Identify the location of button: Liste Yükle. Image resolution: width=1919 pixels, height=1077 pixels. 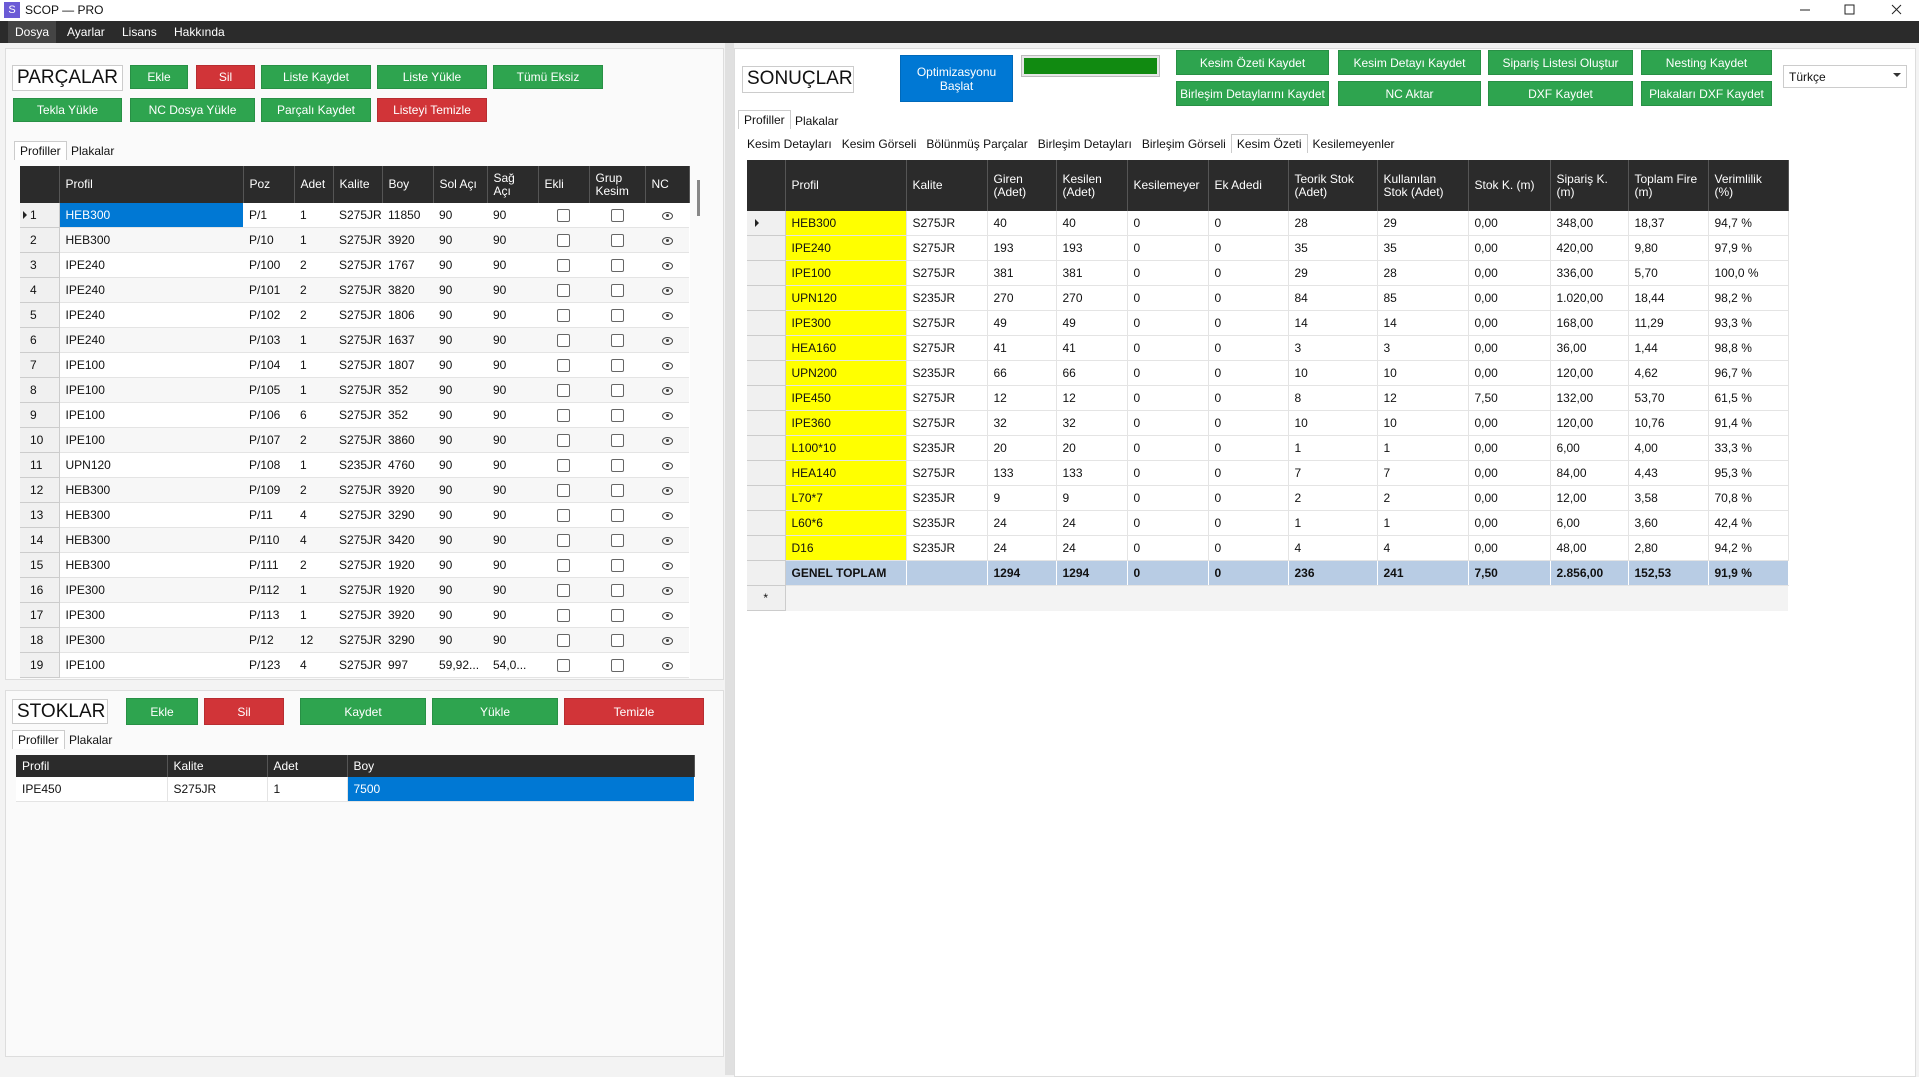
(432, 77).